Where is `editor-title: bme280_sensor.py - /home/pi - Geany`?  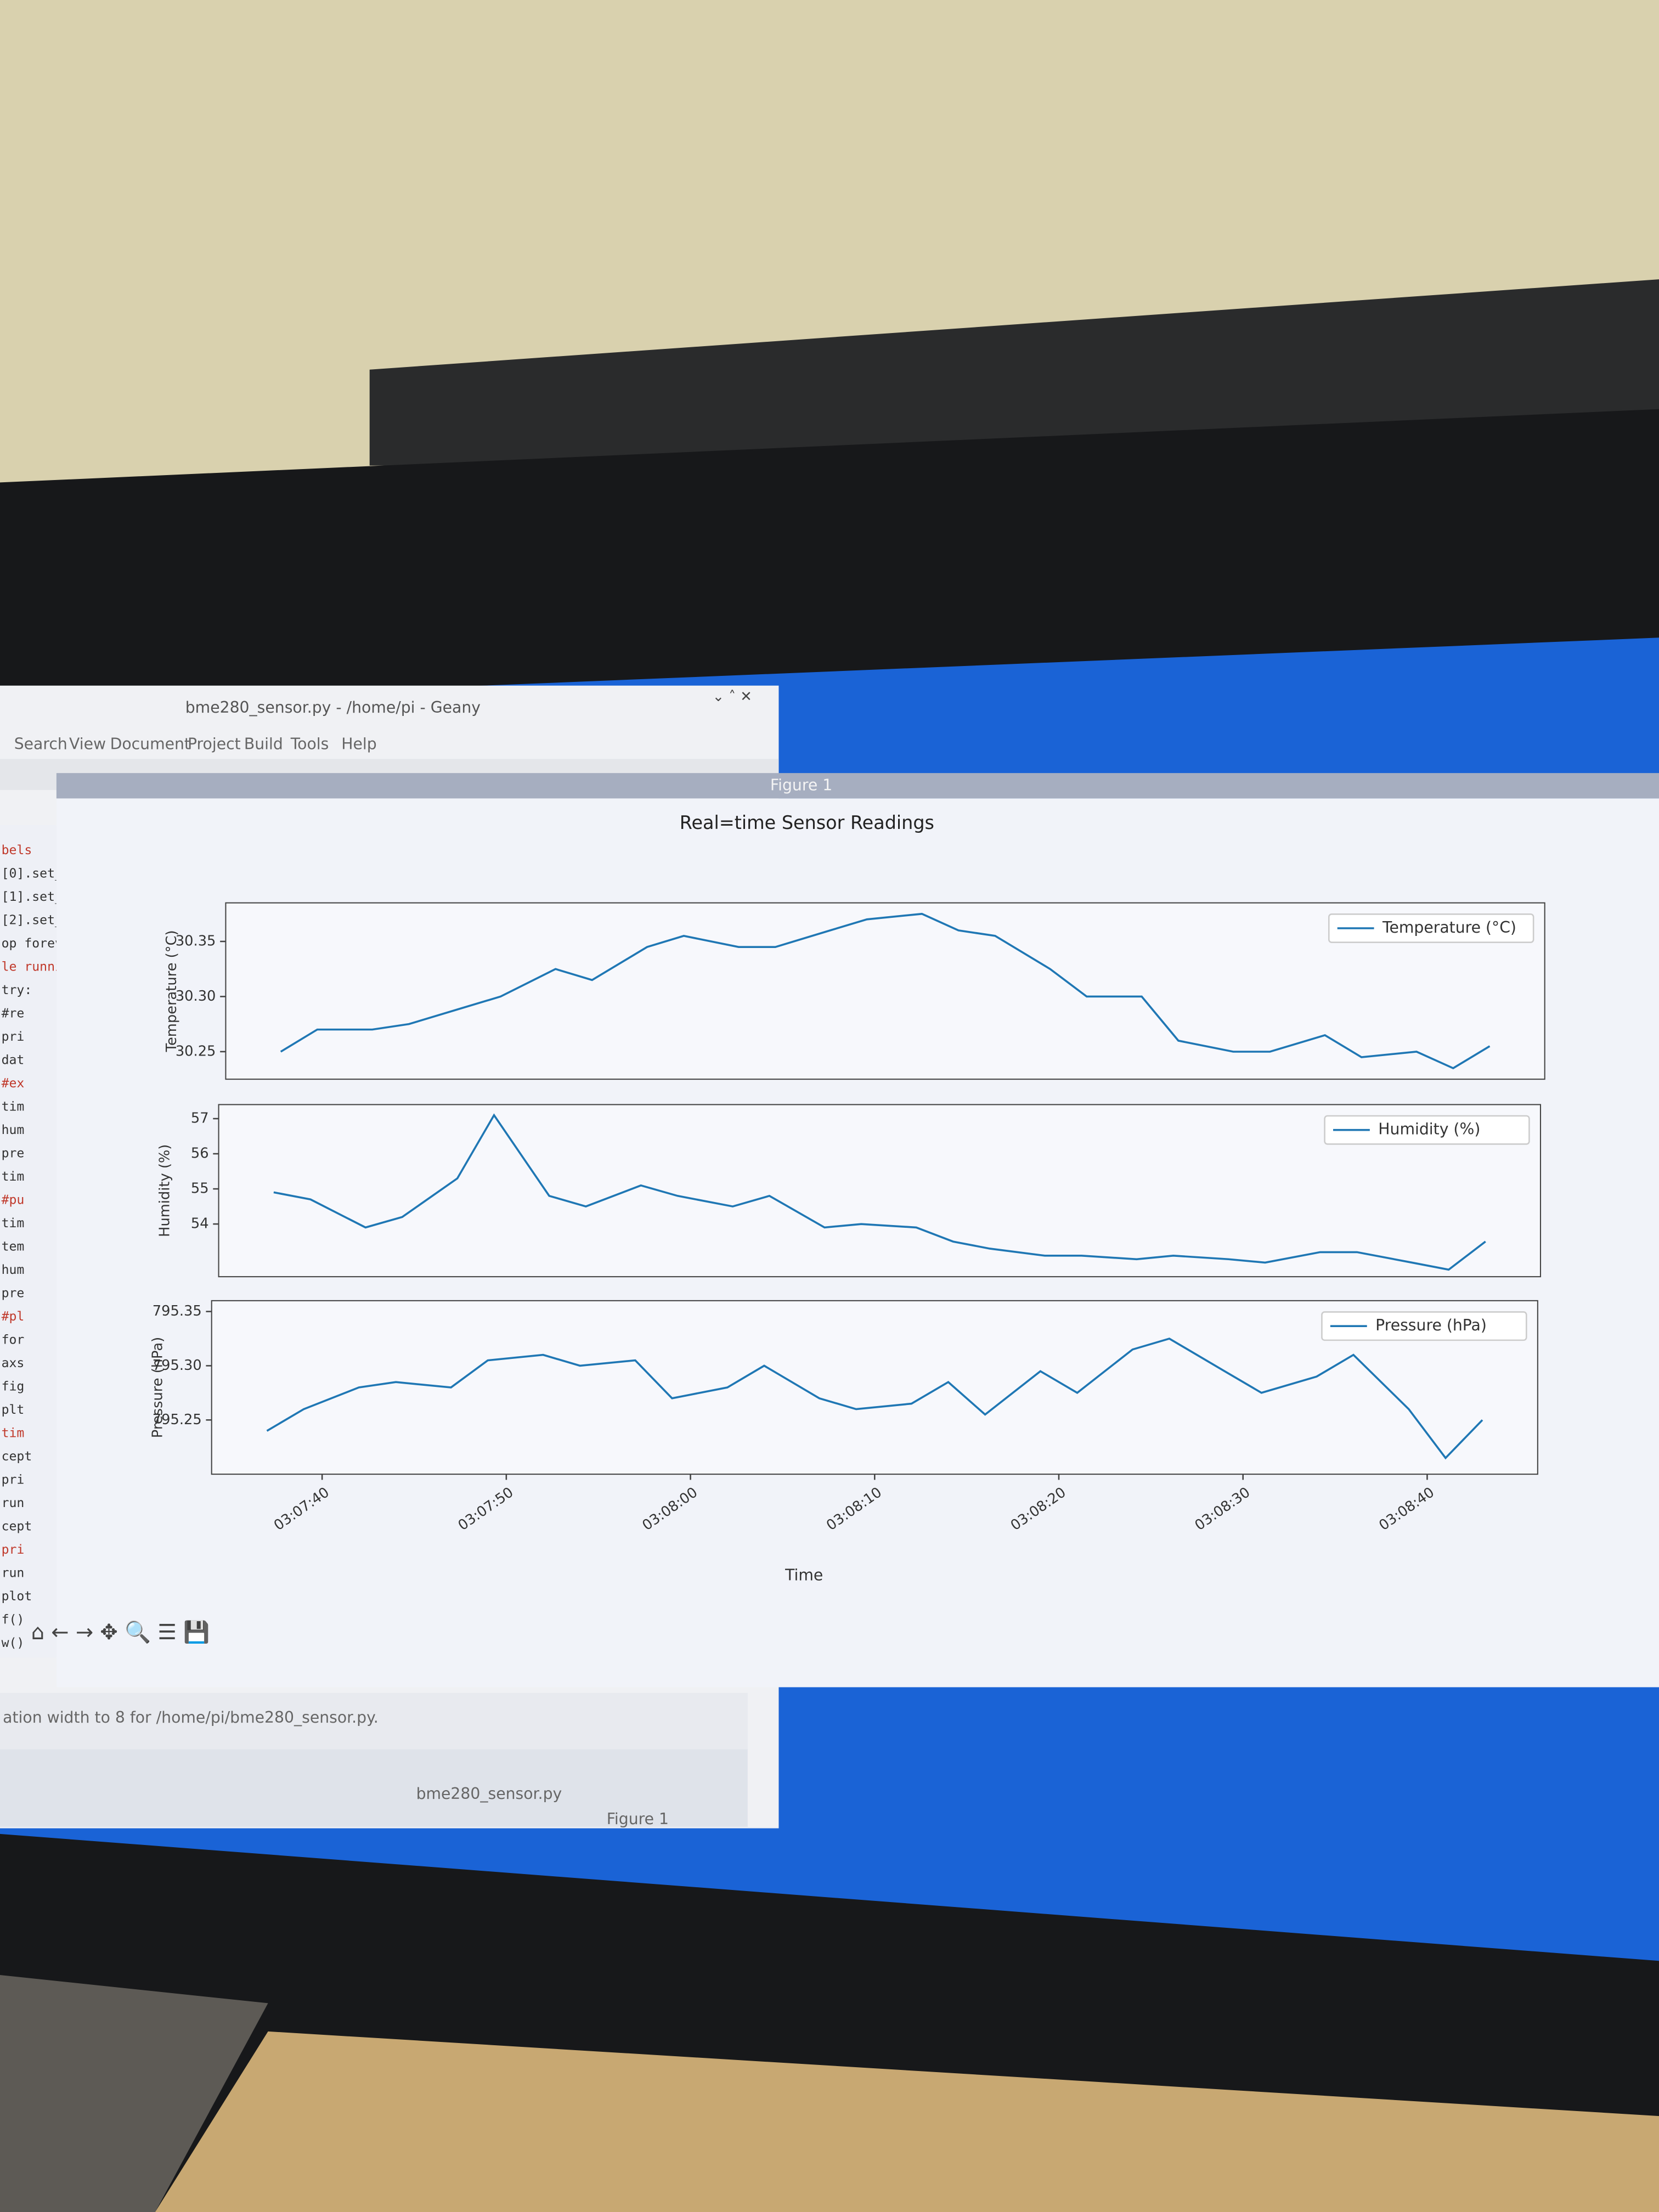 editor-title: bme280_sensor.py - /home/pi - Geany is located at coordinates (333, 707).